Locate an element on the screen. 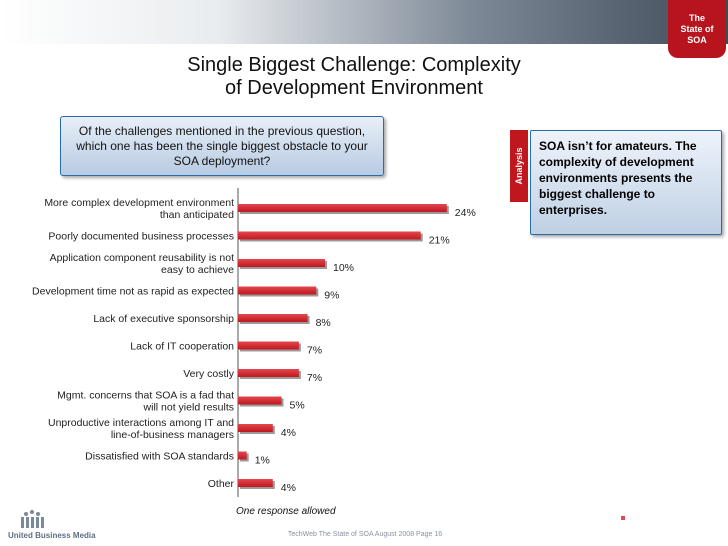 This screenshot has height=546, width=728. title-line-1: Single Biggest Challenge: Complexity is located at coordinates (354, 65).